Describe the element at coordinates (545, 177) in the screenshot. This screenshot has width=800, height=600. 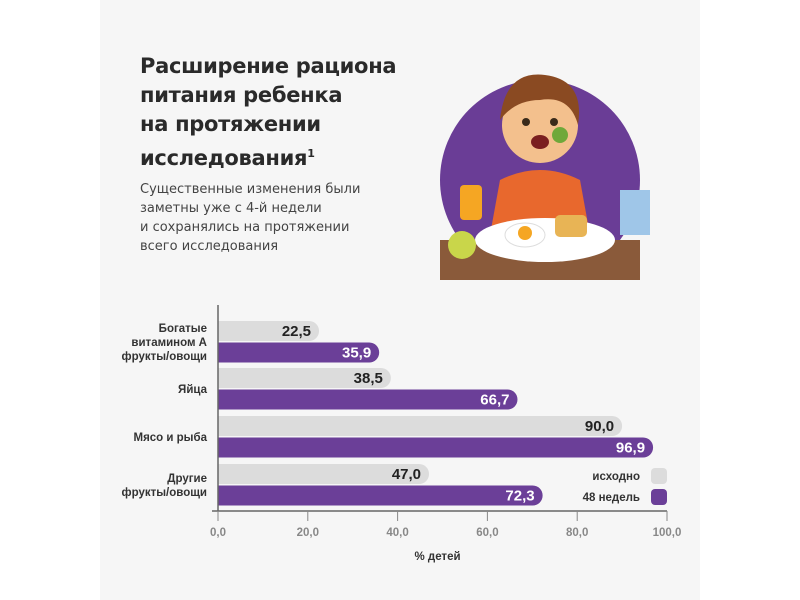
I see `child-eating-illustration` at that location.